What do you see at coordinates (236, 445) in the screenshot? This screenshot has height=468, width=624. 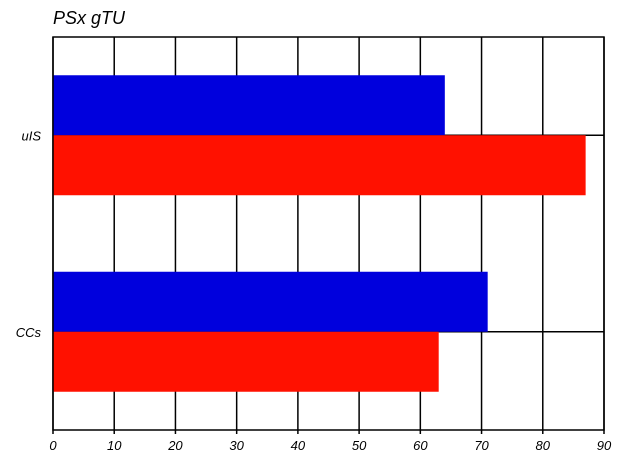 I see `x-tick-label: 30` at bounding box center [236, 445].